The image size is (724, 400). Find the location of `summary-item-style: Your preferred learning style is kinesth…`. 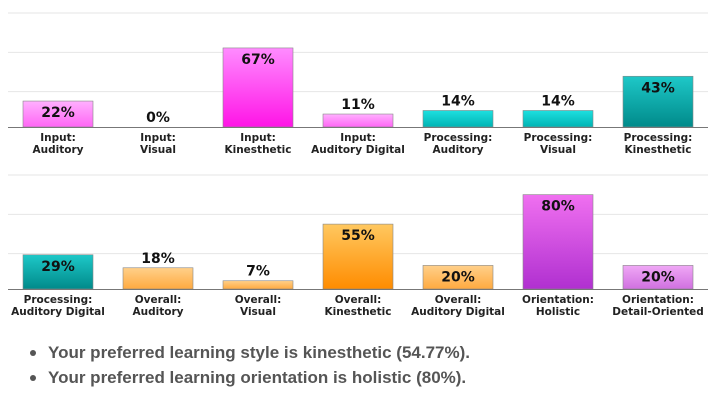

summary-item-style: Your preferred learning style is kinesth… is located at coordinates (249, 352).